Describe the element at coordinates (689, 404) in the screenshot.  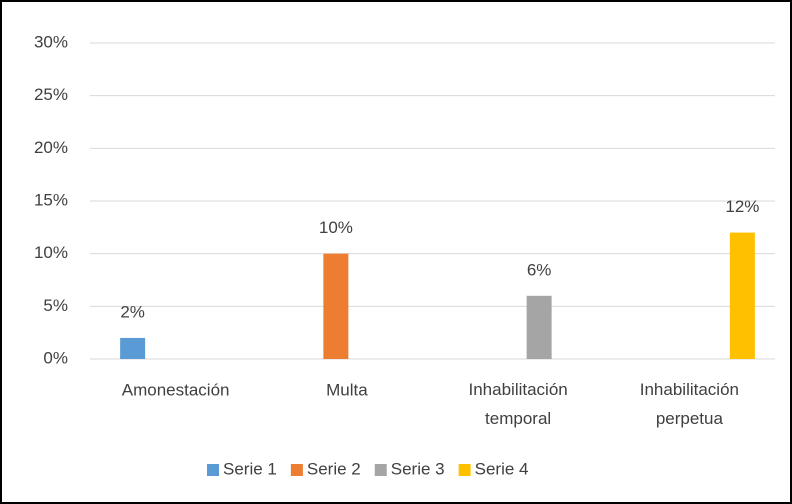
I see `x-tick-label: Inhabilitación perpetua` at that location.